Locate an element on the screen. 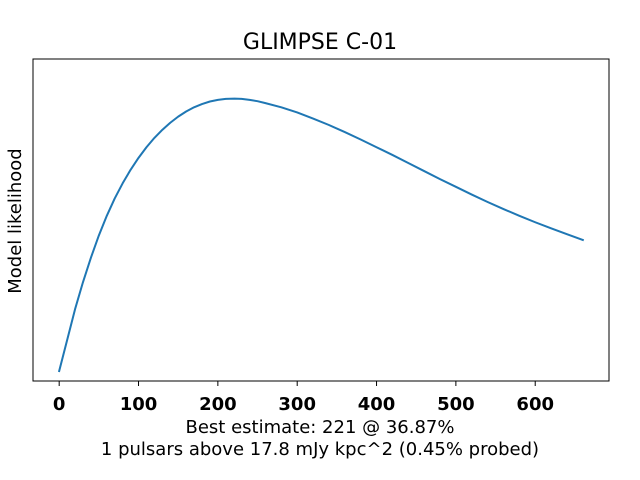 Image resolution: width=640 pixels, height=480 pixels. chart-title: GLIMPSE C-01 is located at coordinates (320, 42).